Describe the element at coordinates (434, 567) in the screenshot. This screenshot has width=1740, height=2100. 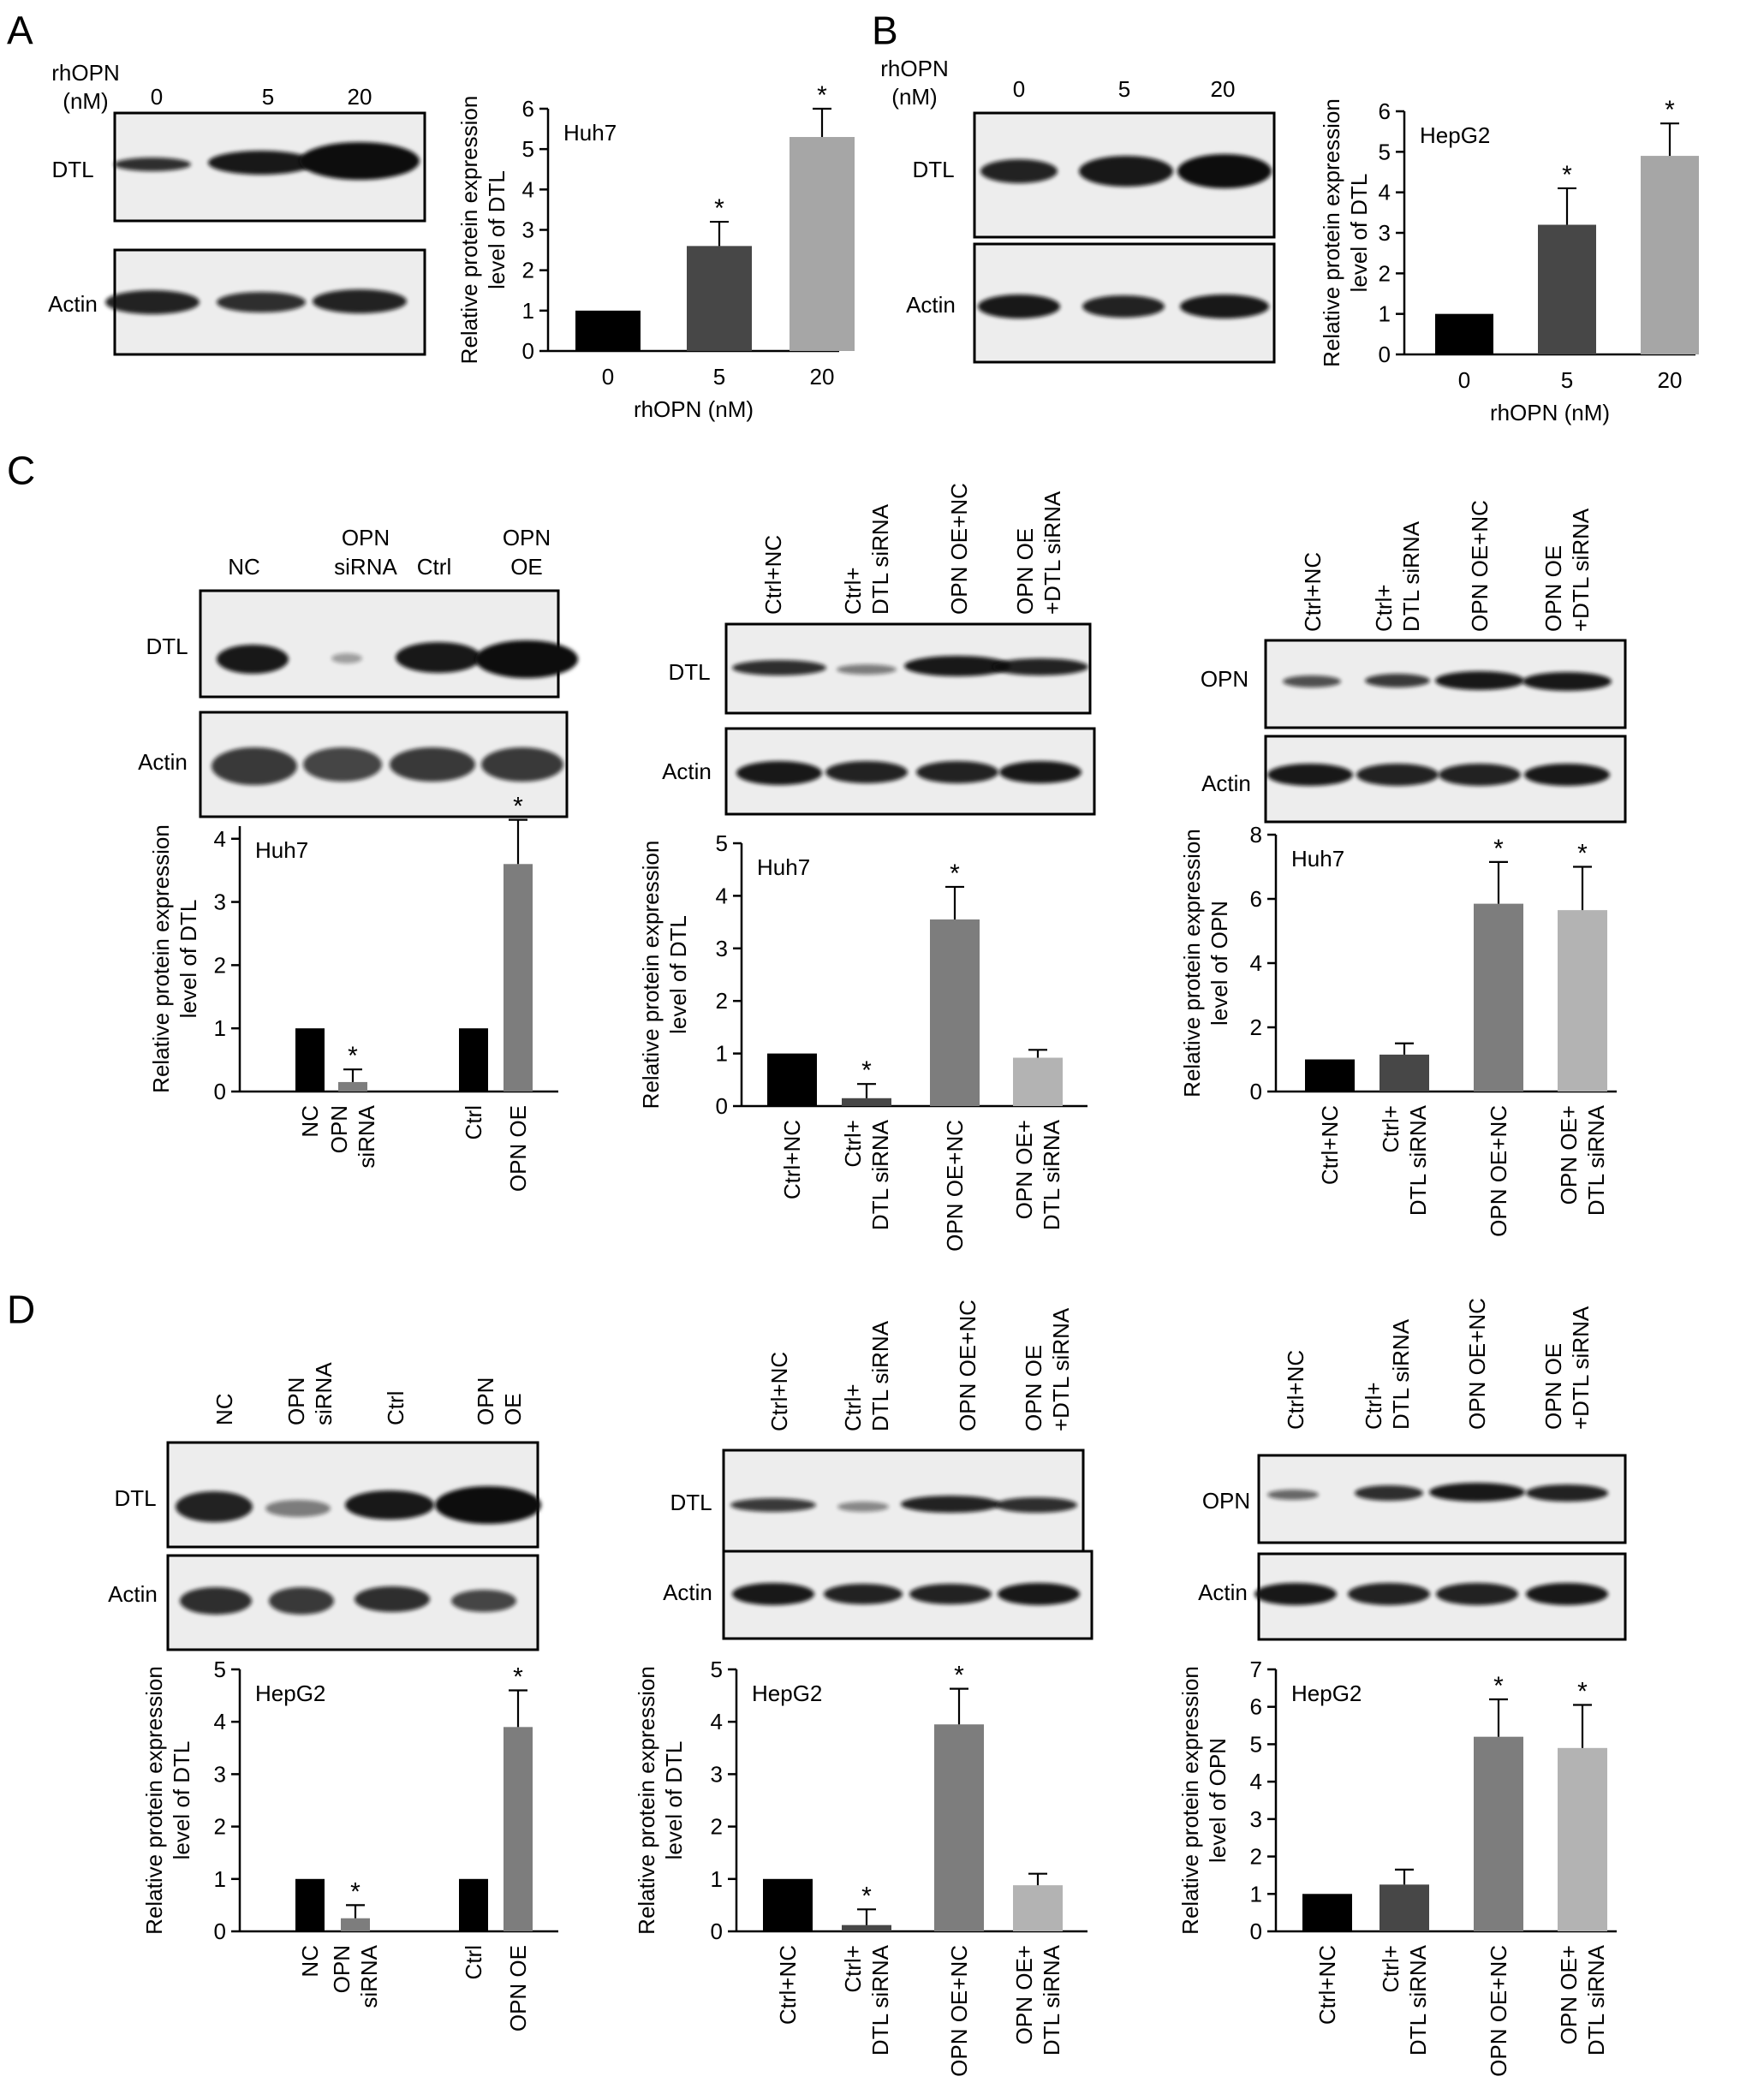
I see `lane-label: Ctrl` at that location.